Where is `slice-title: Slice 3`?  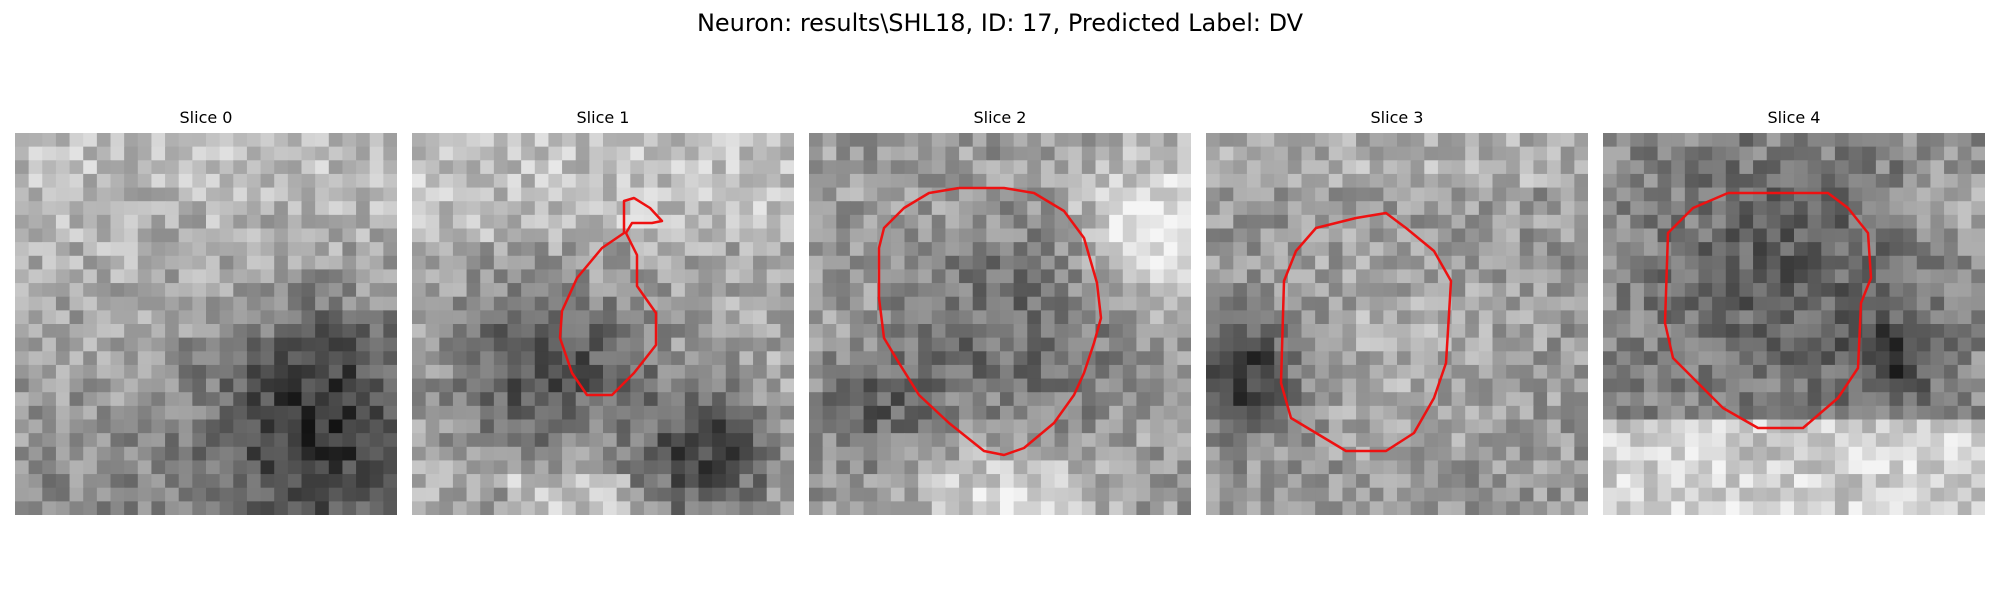 slice-title: Slice 3 is located at coordinates (1397, 117).